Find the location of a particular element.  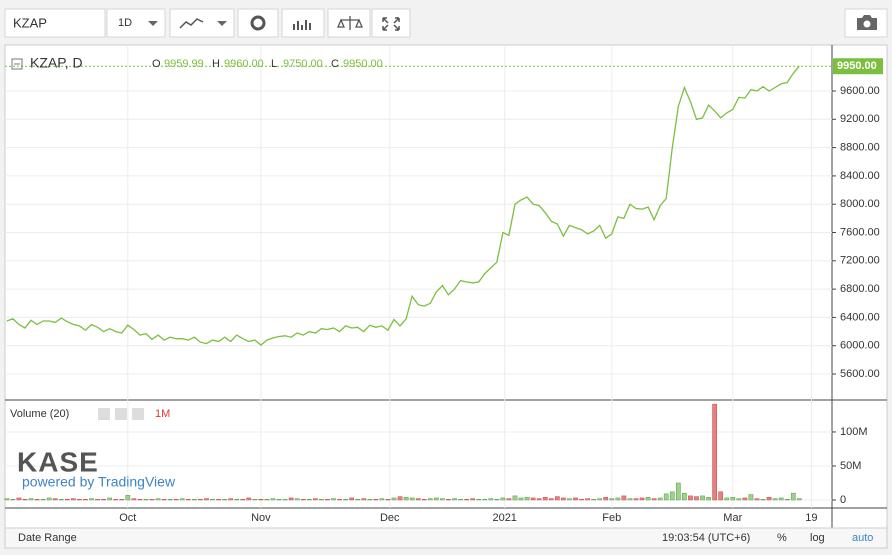

date-range: Date Range is located at coordinates (47, 538).